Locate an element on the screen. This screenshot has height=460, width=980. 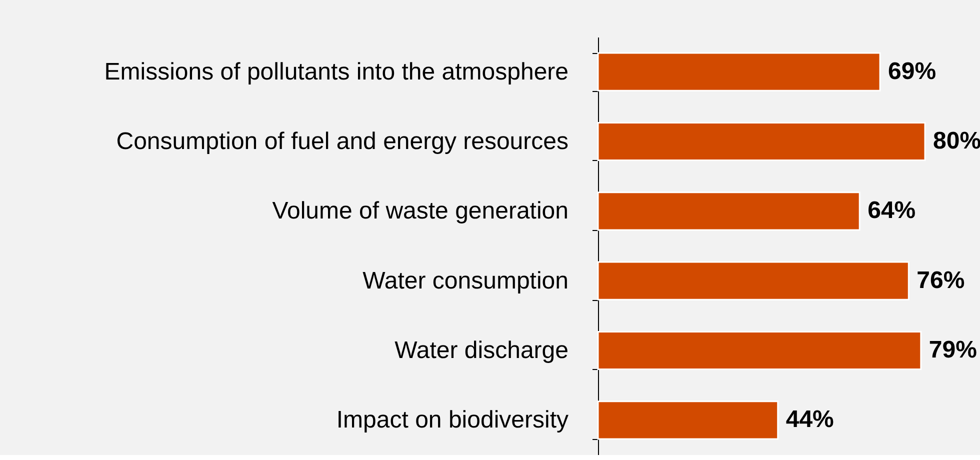
data-label: 80% is located at coordinates (956, 141).